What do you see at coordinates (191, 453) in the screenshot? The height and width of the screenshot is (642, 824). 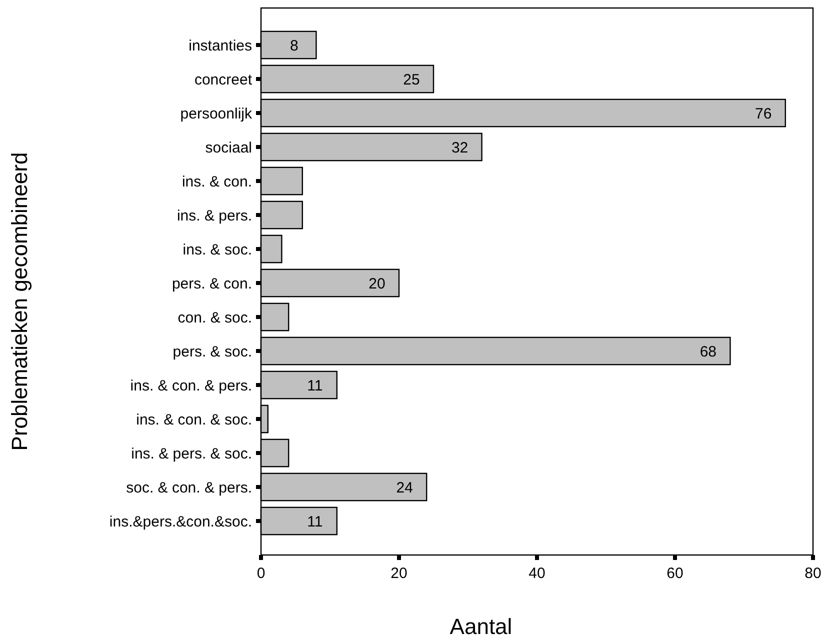 I see `y-tick-label: ins. & pers. & soc.` at bounding box center [191, 453].